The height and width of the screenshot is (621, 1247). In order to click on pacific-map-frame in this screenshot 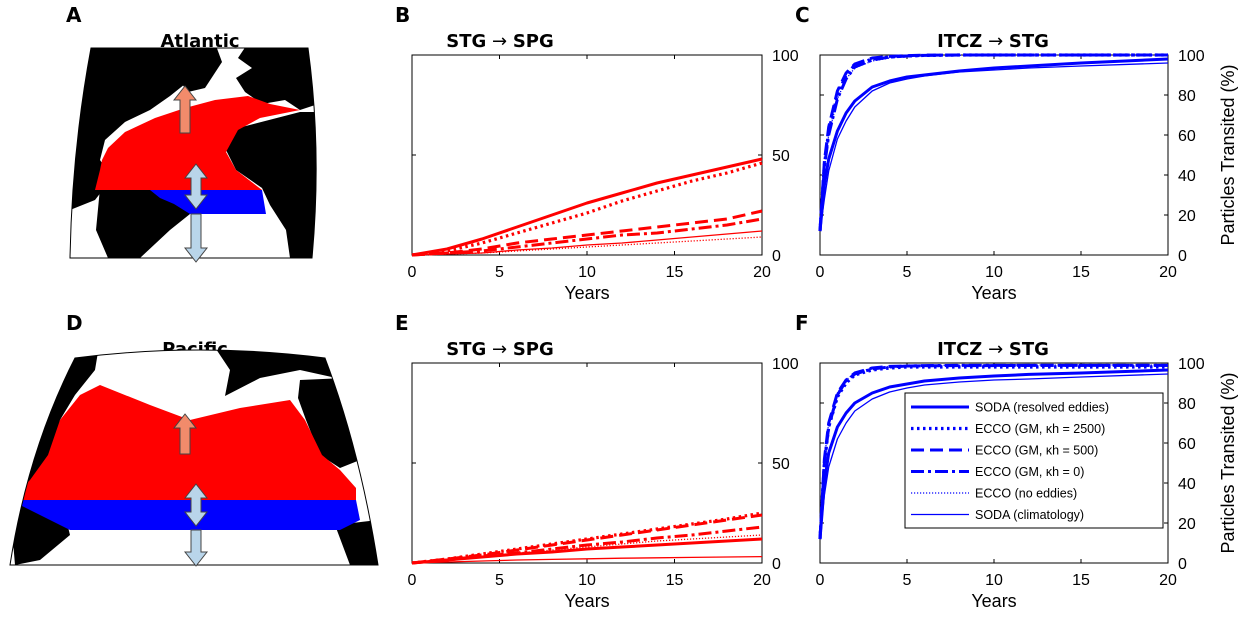, I will do `click(194, 457)`.